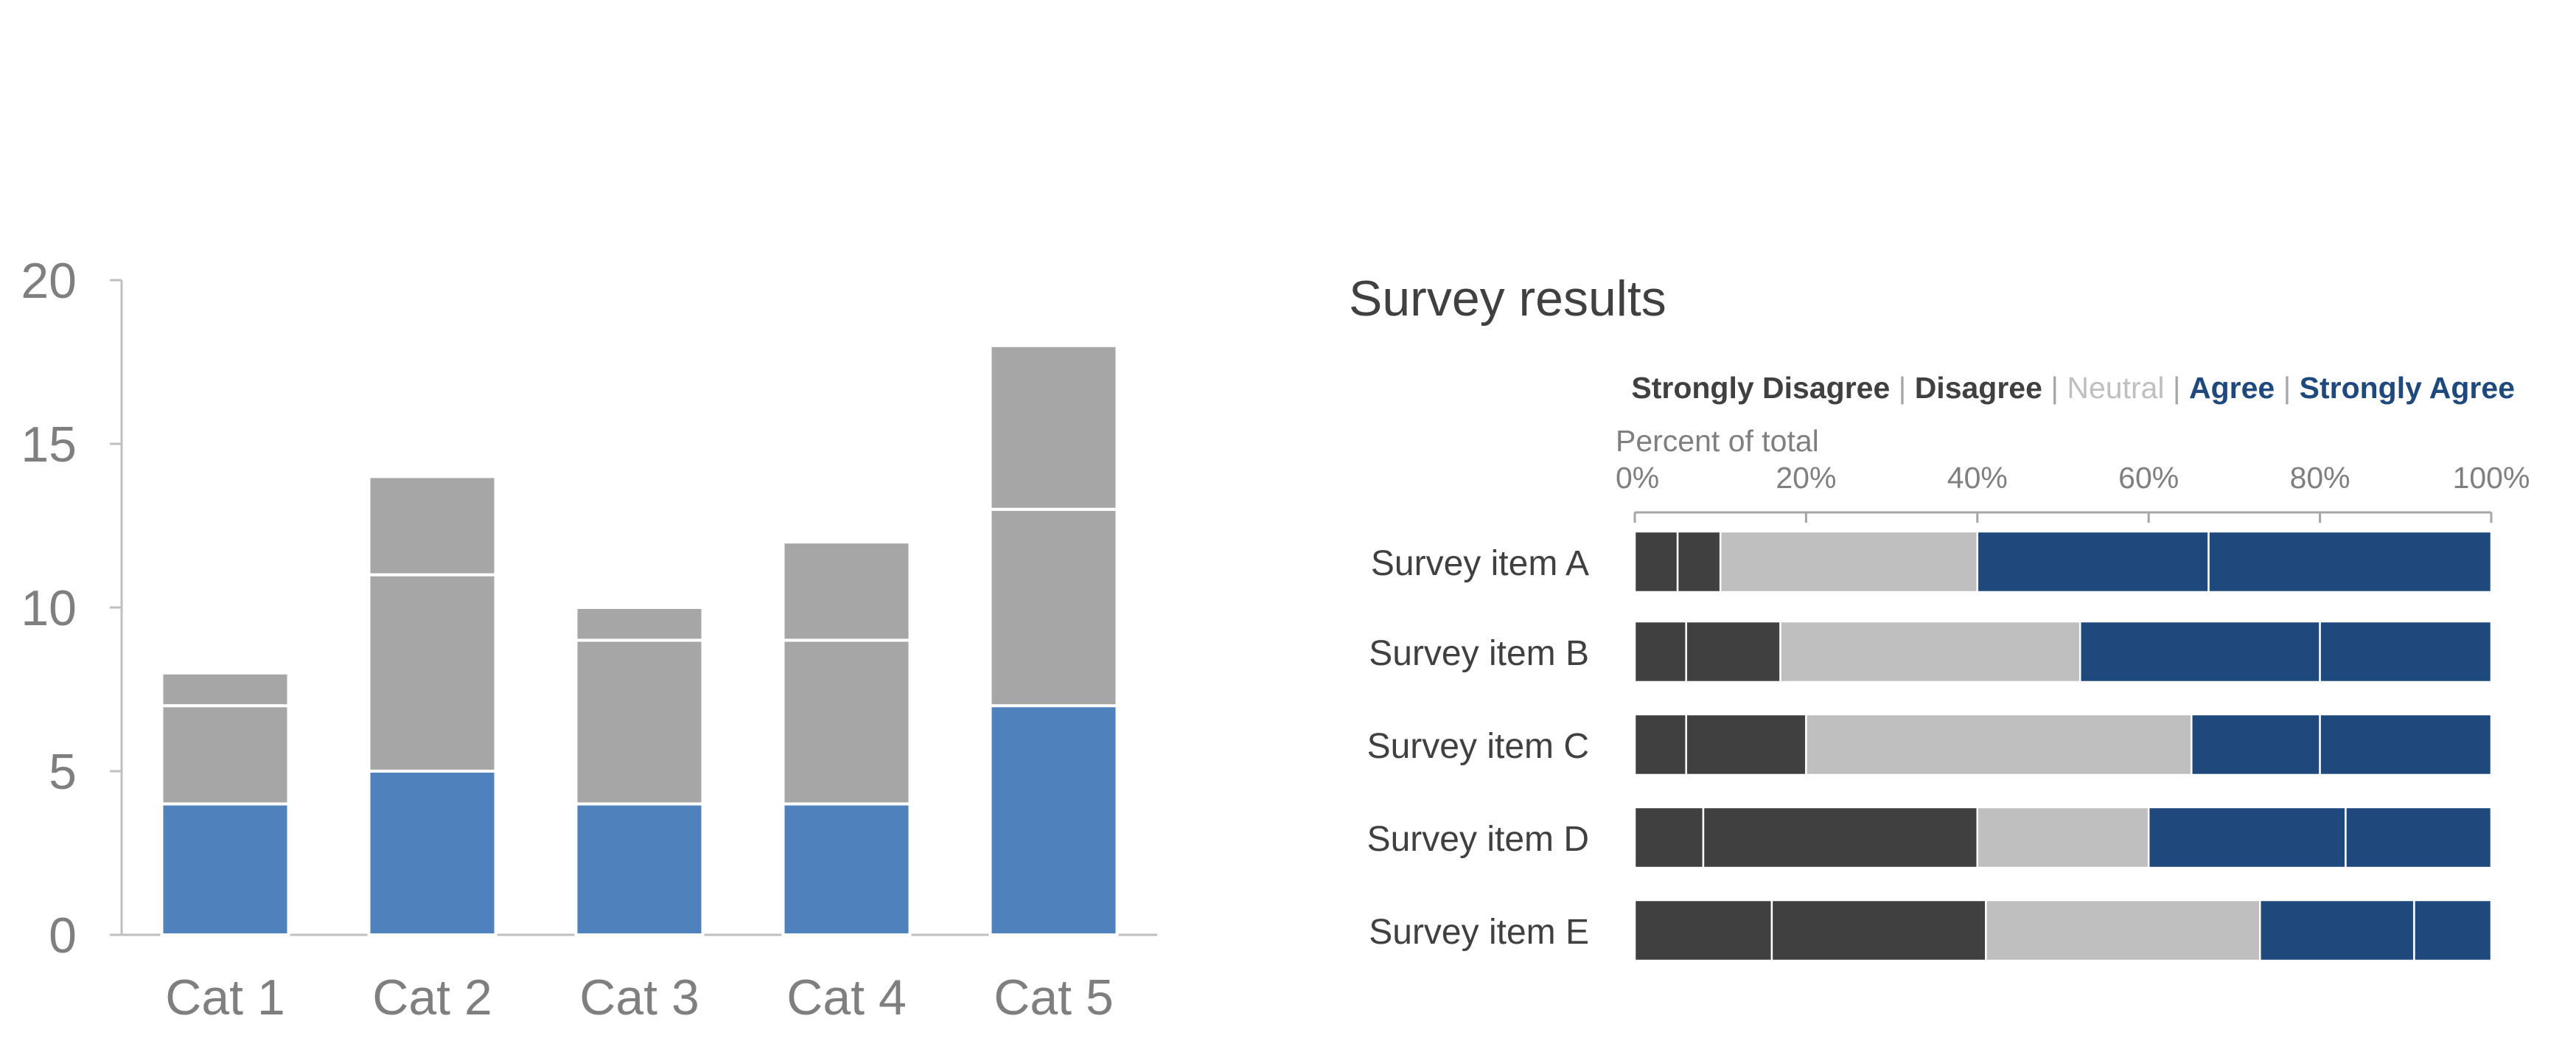 This screenshot has height=1041, width=2576. Describe the element at coordinates (1979, 388) in the screenshot. I see `legend-entry: Disagree` at that location.